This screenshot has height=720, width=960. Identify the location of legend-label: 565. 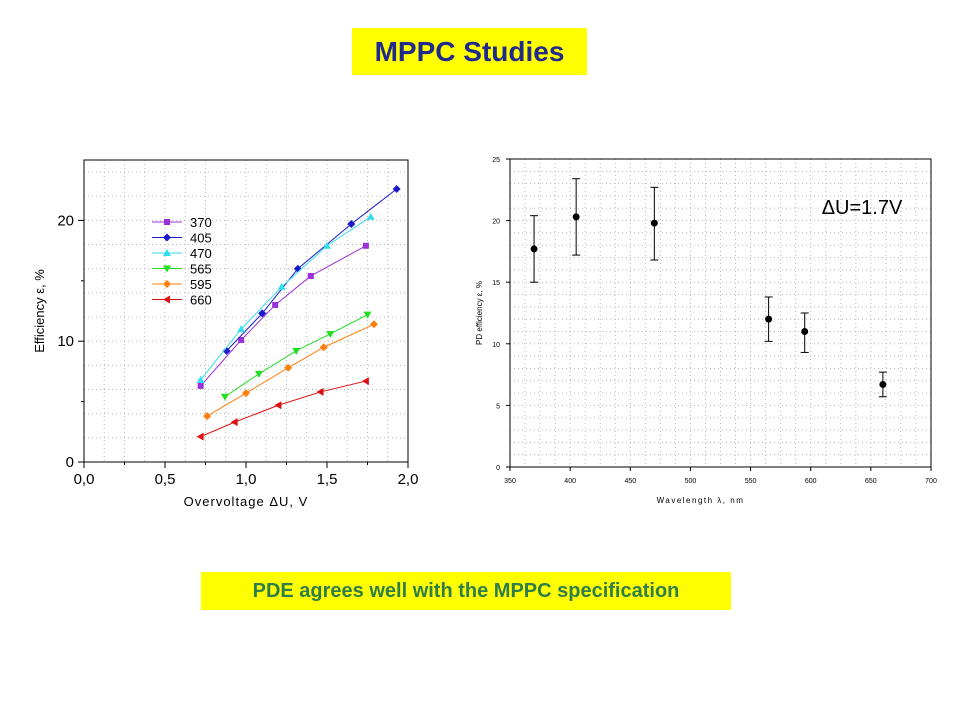
(201, 269).